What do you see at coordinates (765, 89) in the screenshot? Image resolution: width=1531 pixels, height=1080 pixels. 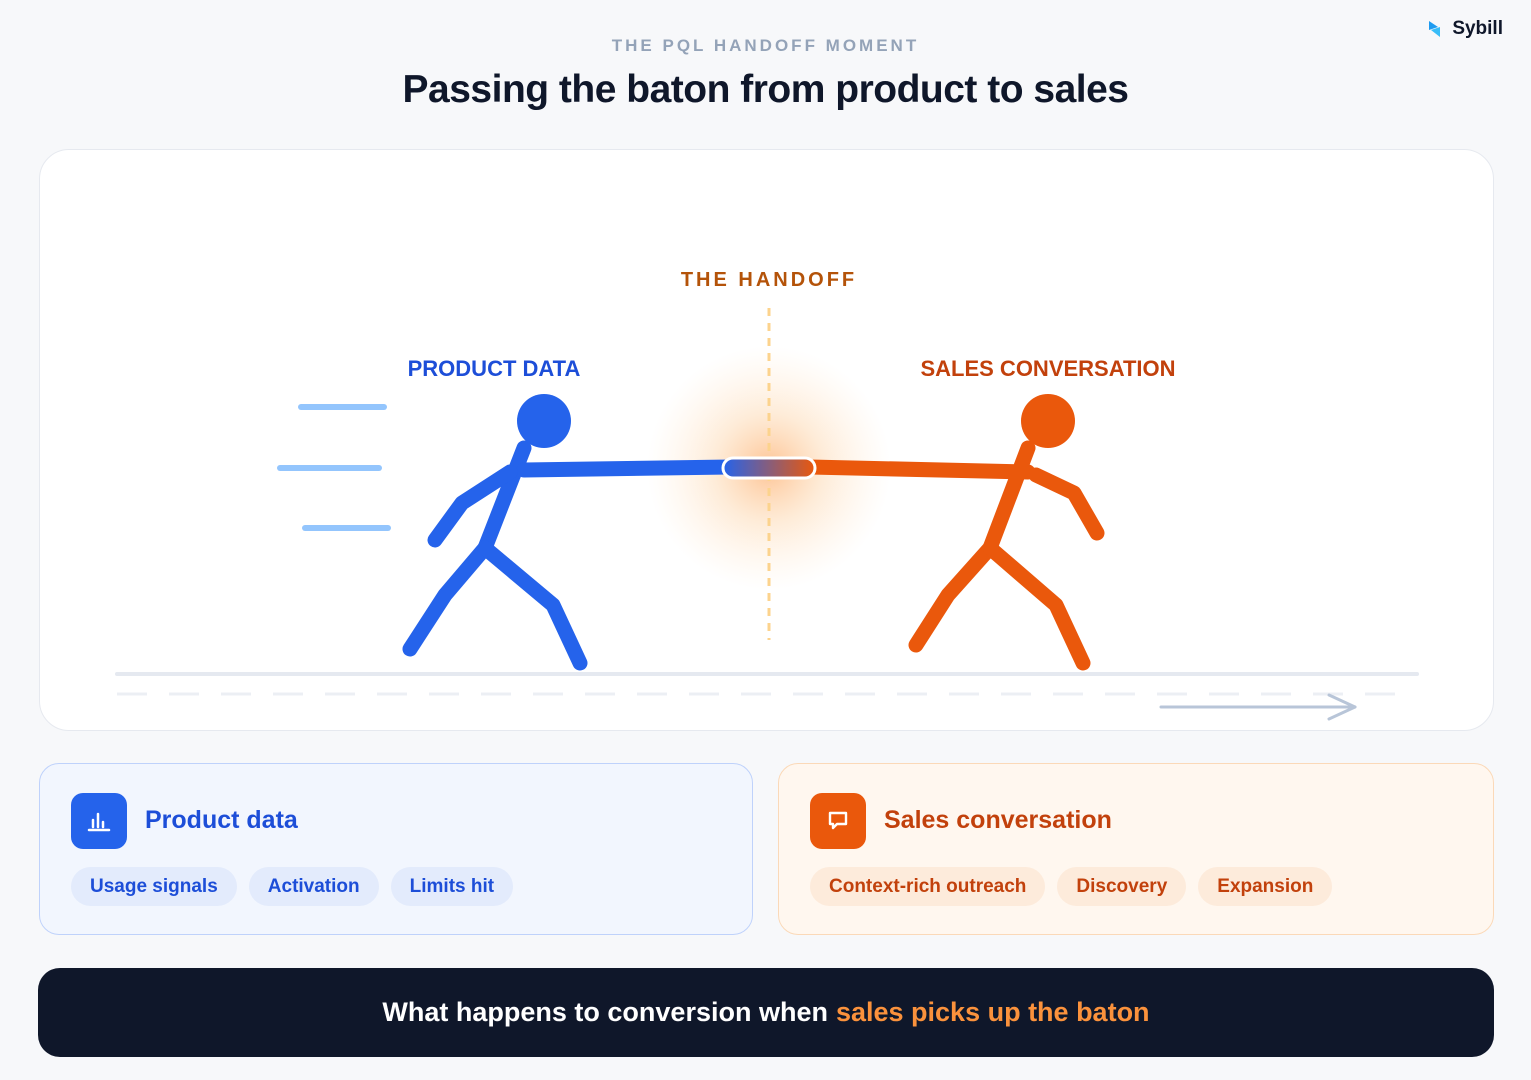 I see `page-title: Passing the baton from product to sales` at bounding box center [765, 89].